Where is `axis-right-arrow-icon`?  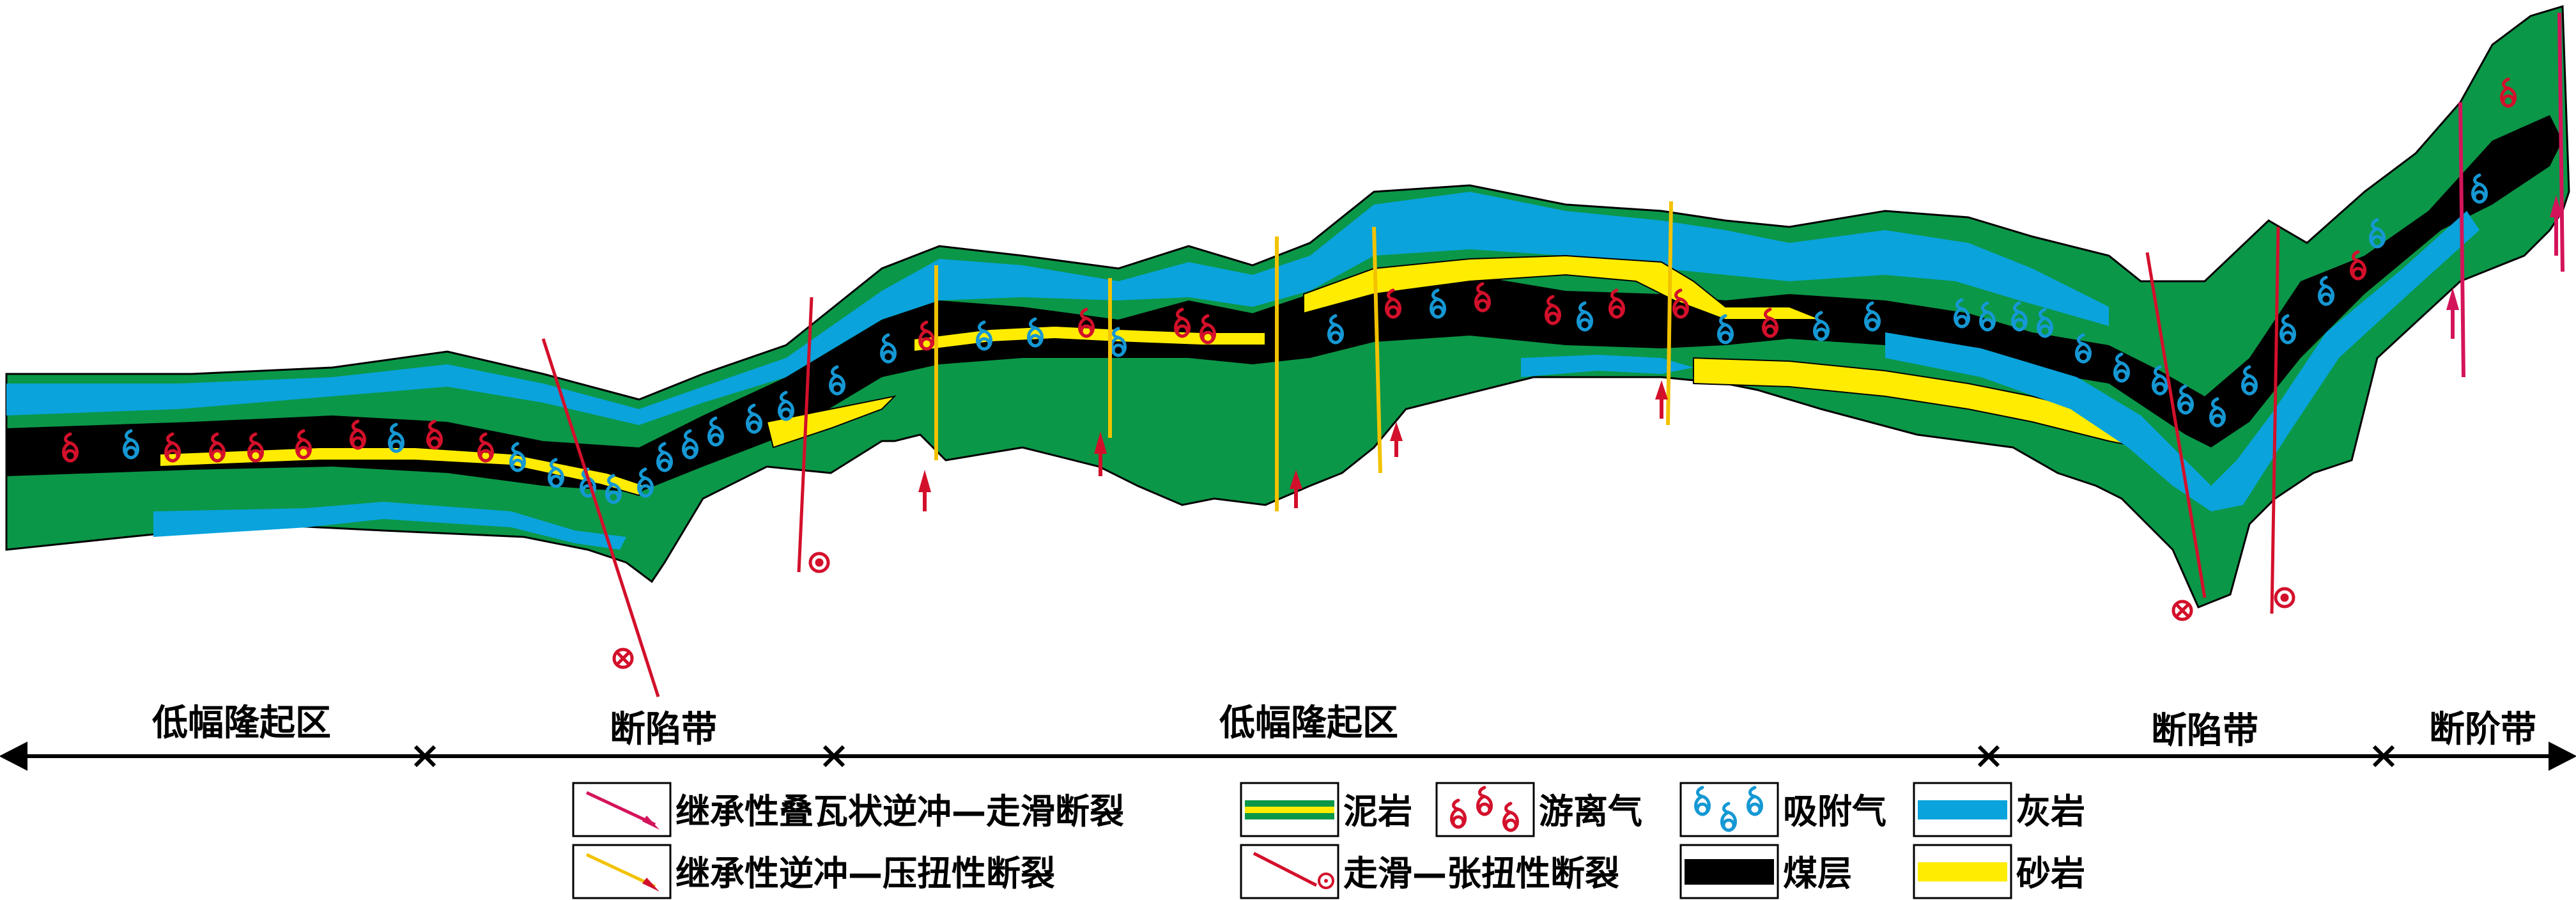
axis-right-arrow-icon is located at coordinates (2562, 756).